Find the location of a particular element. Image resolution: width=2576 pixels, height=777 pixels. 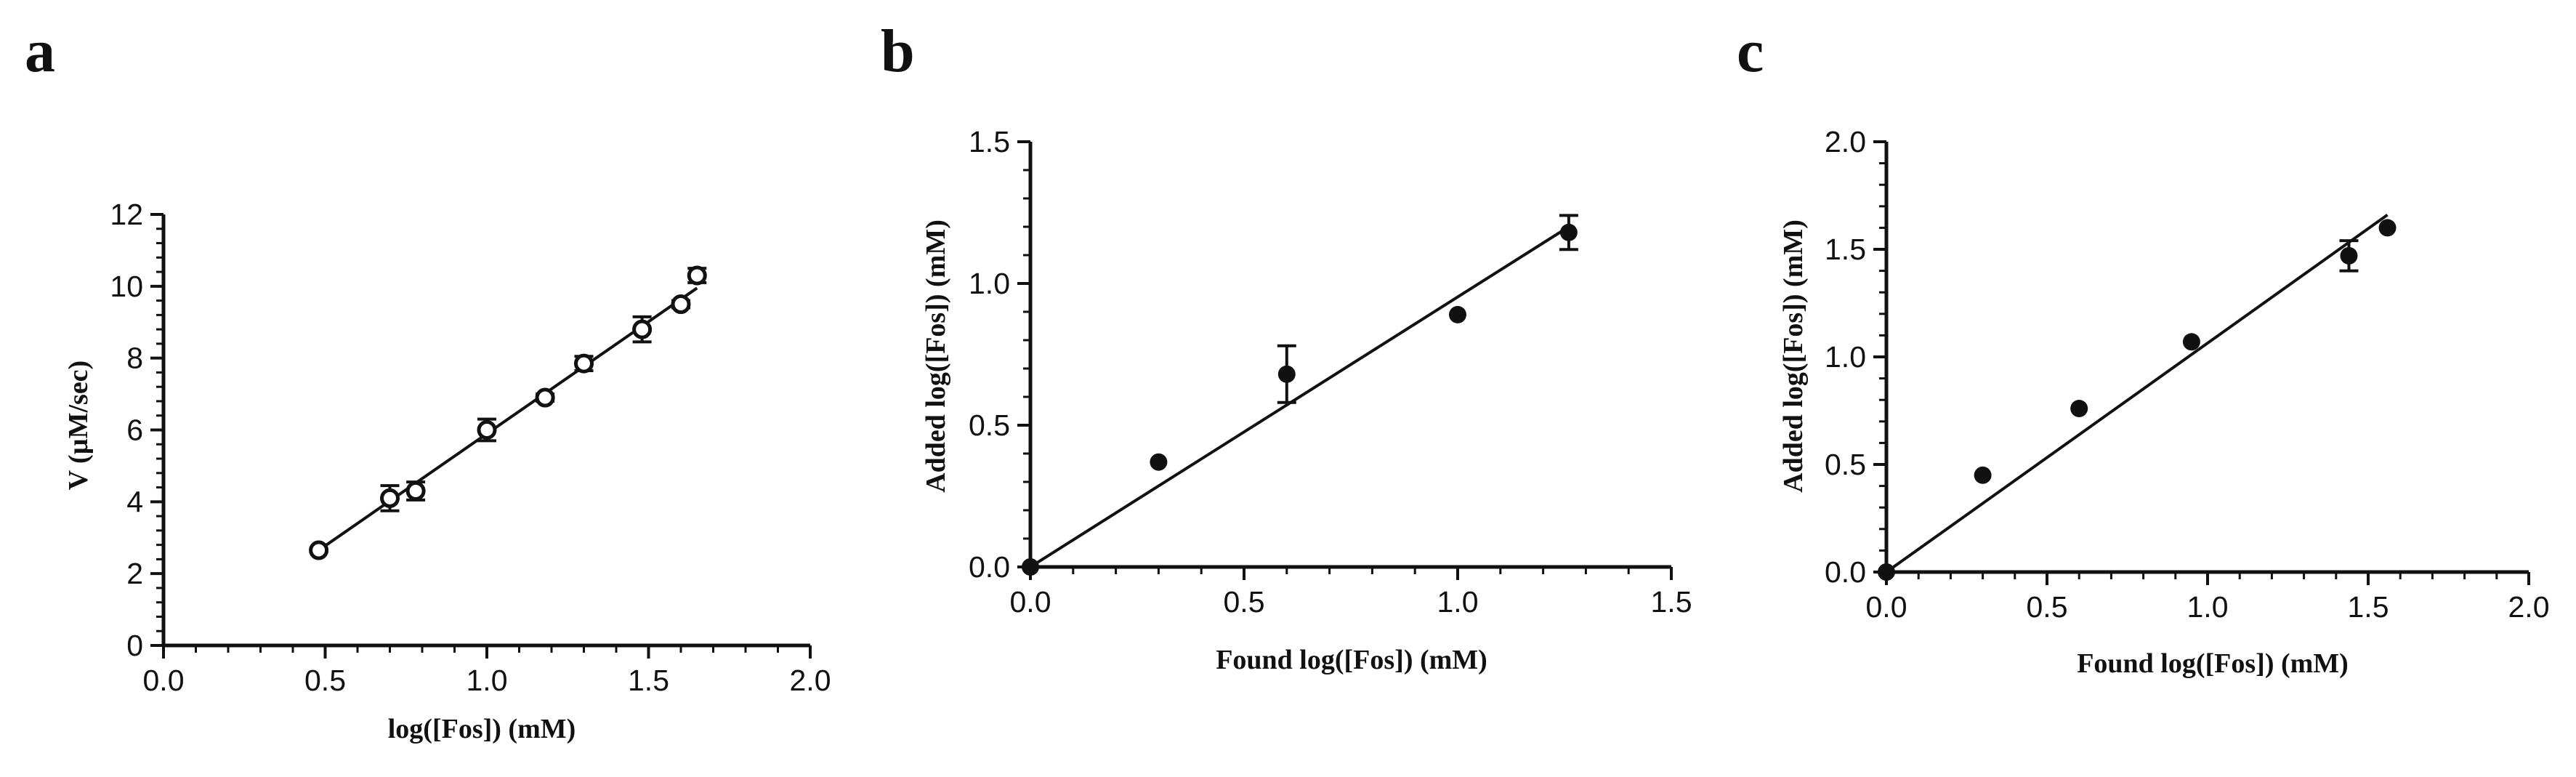

panel-b-x-tick-label: 1.0 is located at coordinates (1458, 602).